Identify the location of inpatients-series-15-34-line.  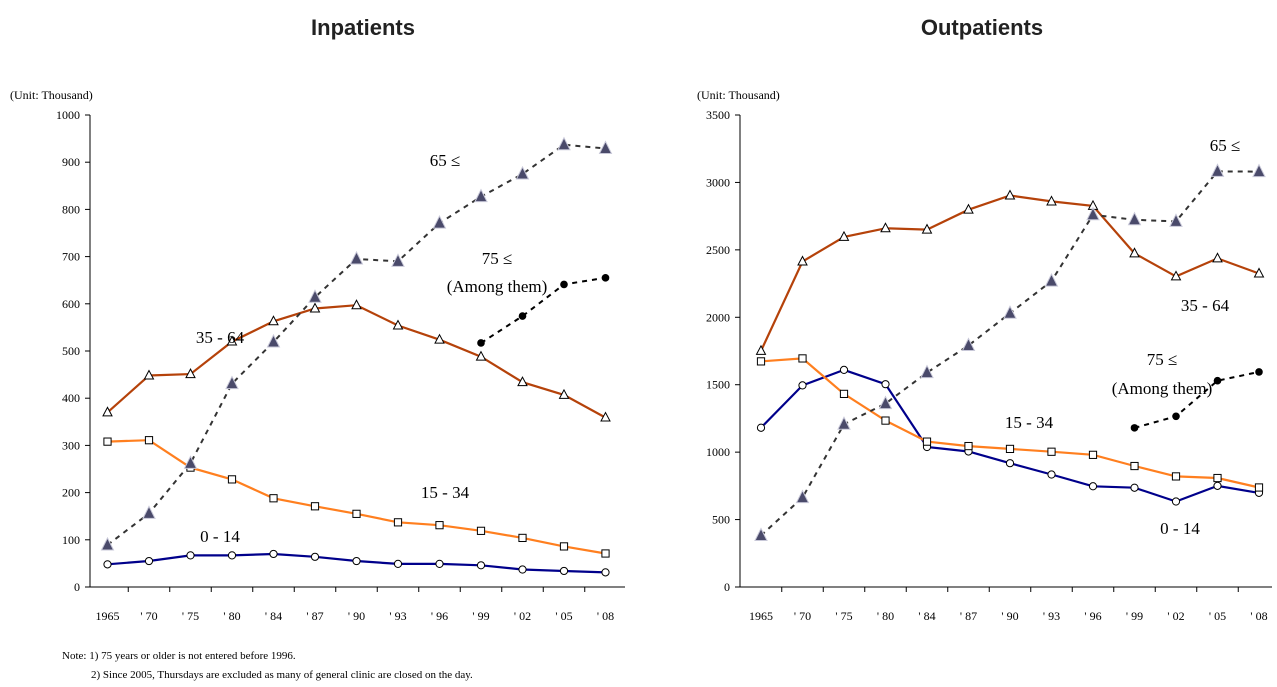
(356, 497).